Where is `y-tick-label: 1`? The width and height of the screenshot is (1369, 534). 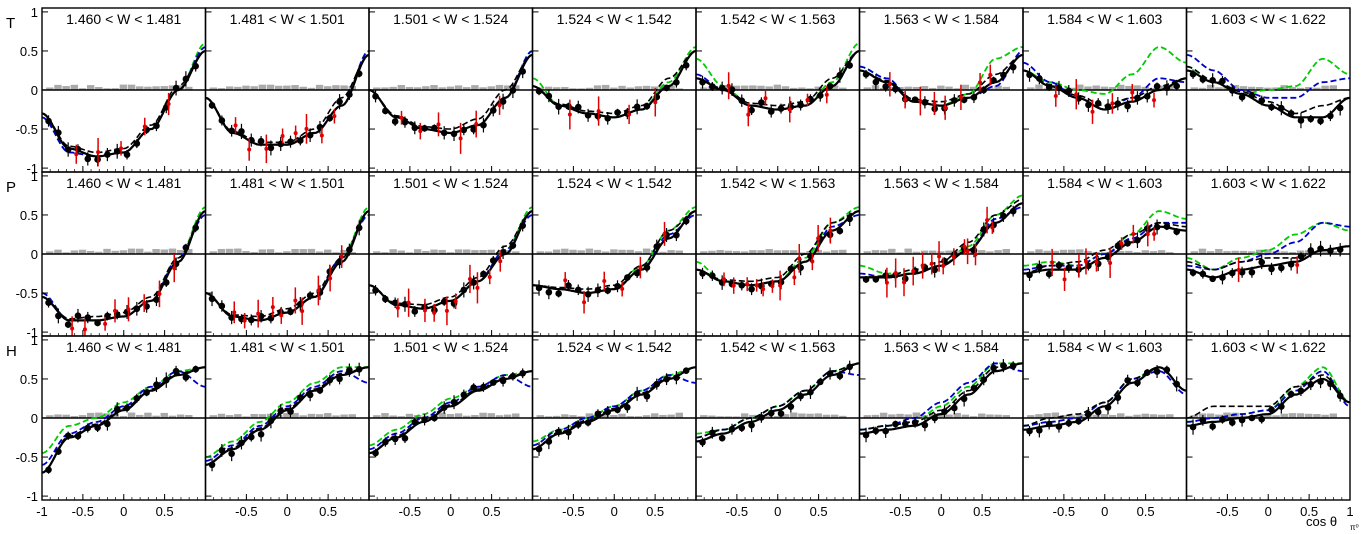 y-tick-label: 1 is located at coordinates (34, 340).